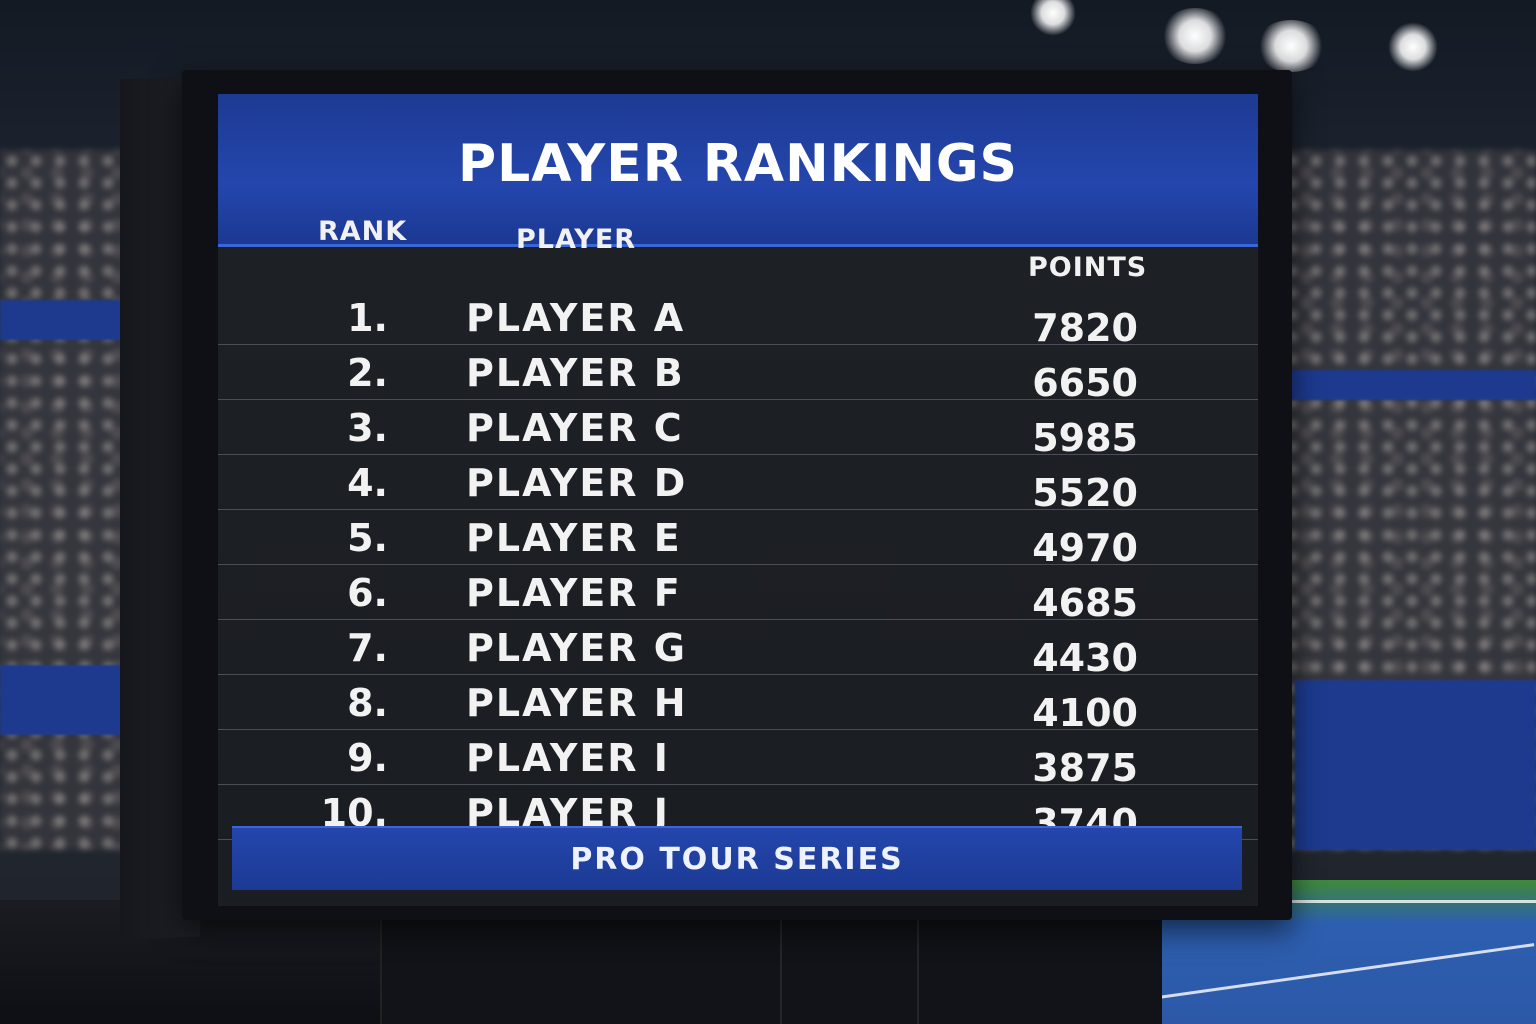 This screenshot has width=1536, height=1024. I want to click on player-points: 4970, so click(1085, 548).